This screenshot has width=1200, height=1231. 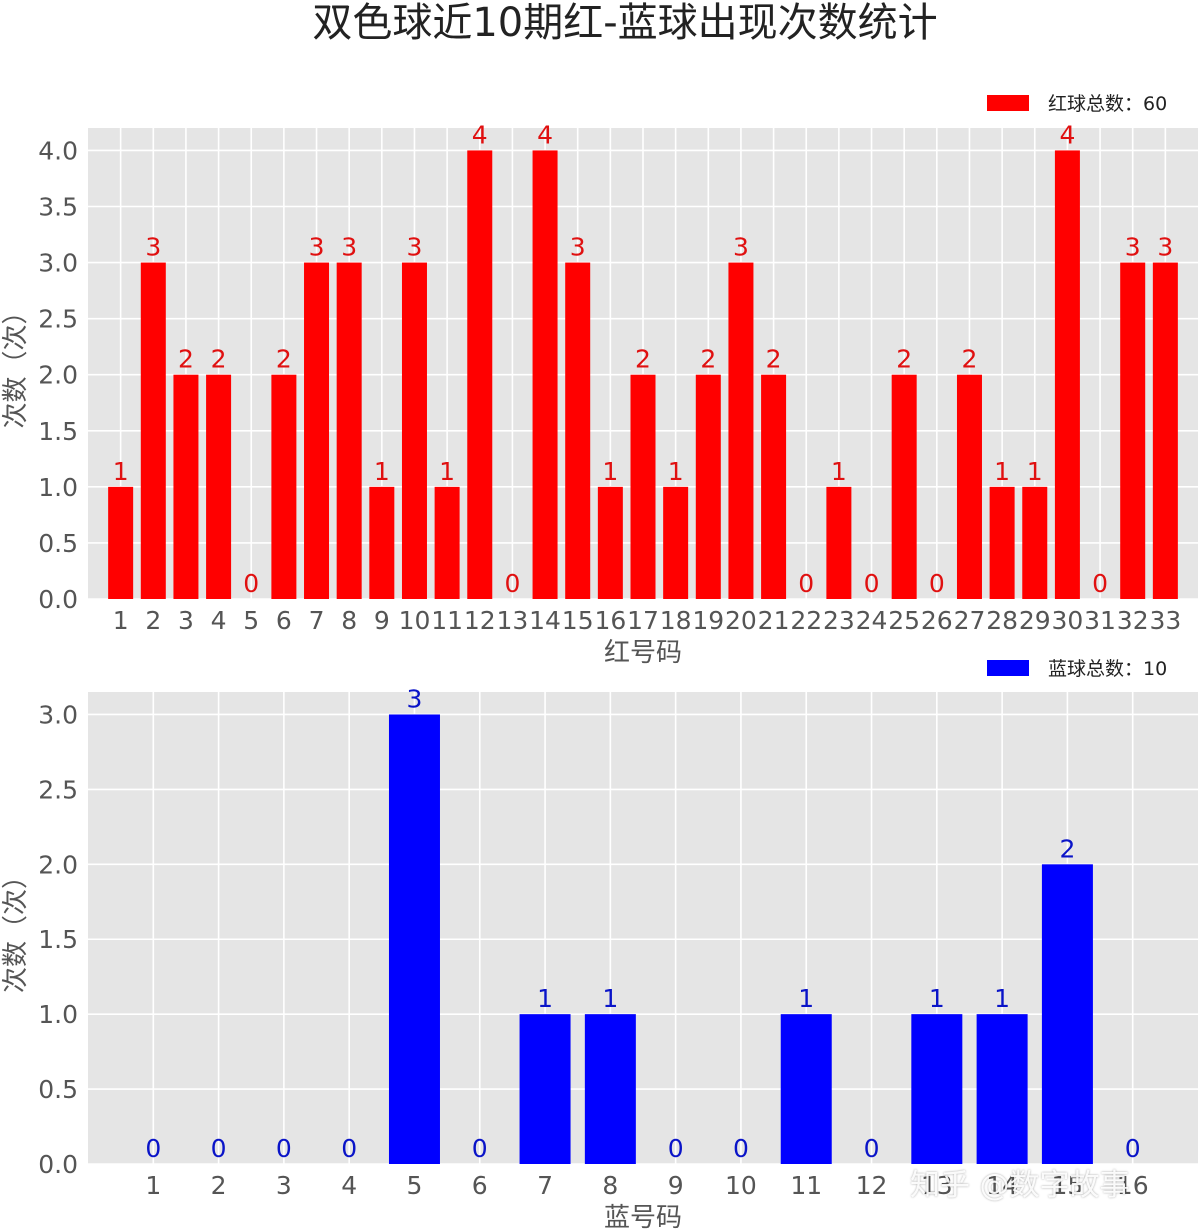 I want to click on x-tick-label: 17, so click(x=643, y=620).